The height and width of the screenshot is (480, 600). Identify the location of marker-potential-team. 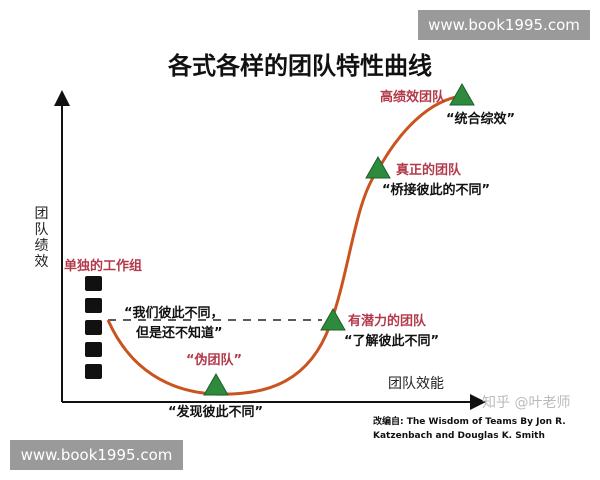
(333, 319).